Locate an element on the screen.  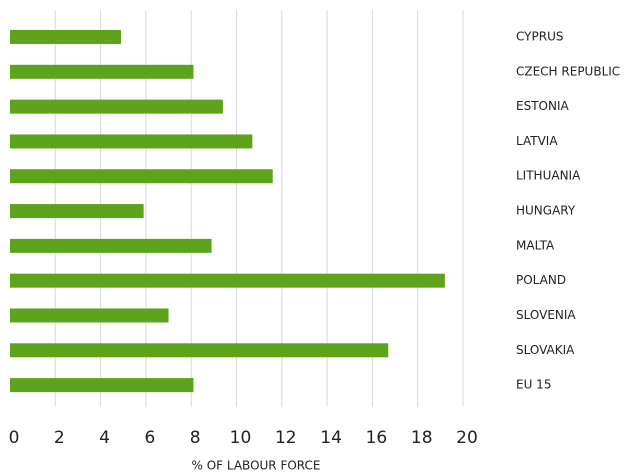
category-label: CZECH REPUBLIC is located at coordinates (568, 71).